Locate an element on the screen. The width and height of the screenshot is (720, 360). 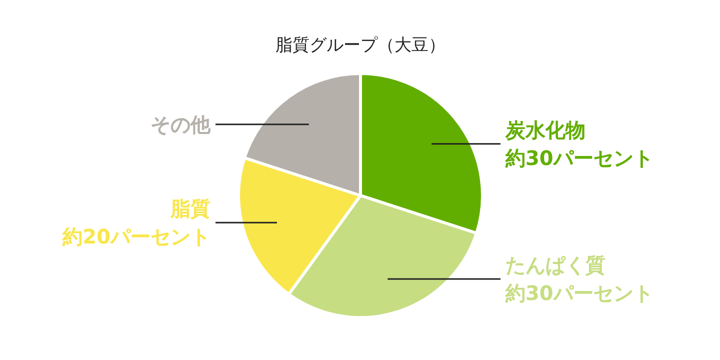
data-label: 約20パーセント is located at coordinates (136, 236).